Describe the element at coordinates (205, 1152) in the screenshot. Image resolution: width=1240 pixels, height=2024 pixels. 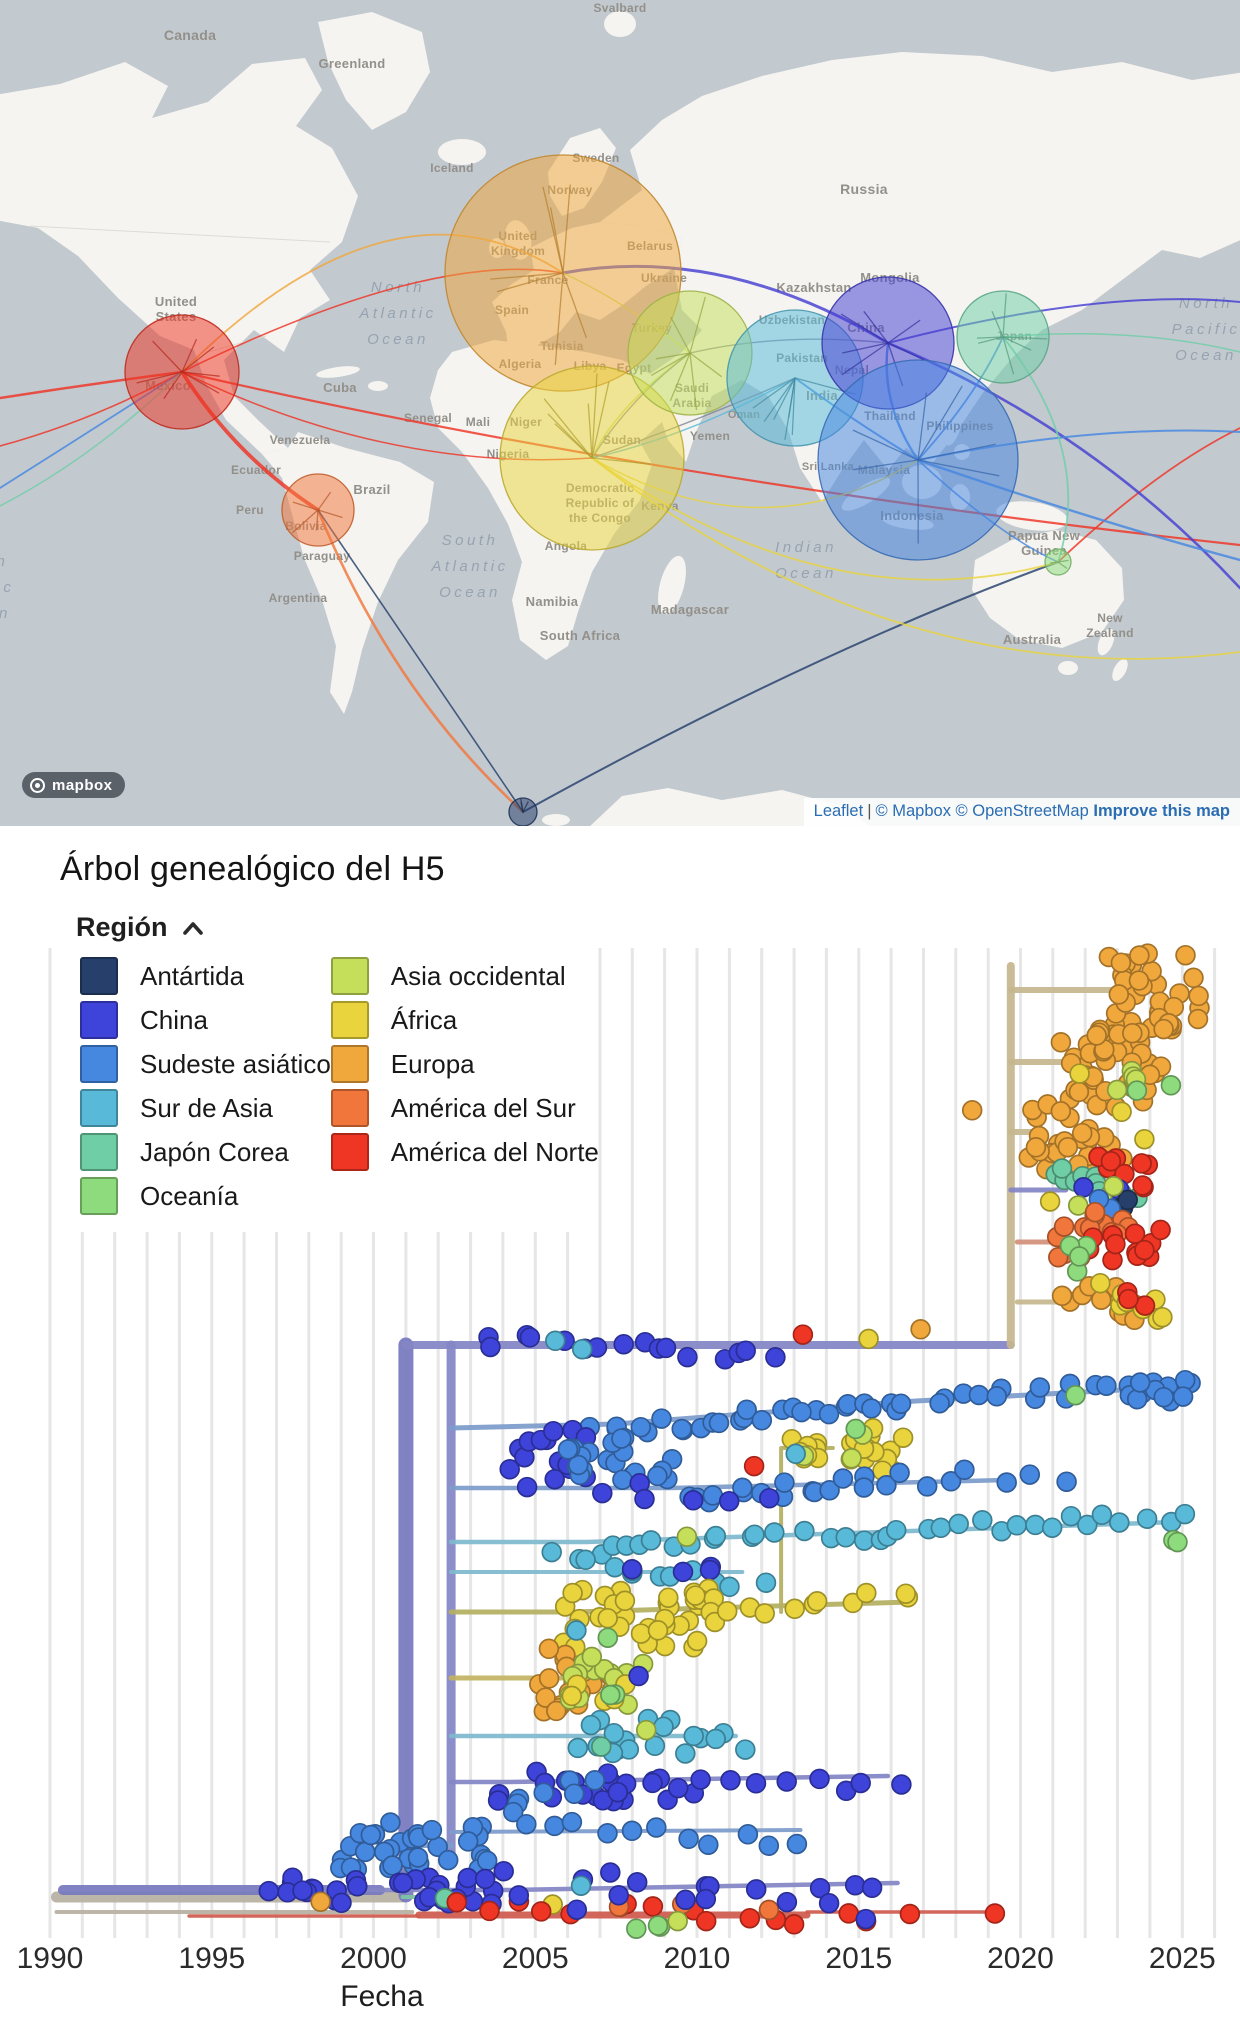
I see `legend-item-jc: Japón Corea` at that location.